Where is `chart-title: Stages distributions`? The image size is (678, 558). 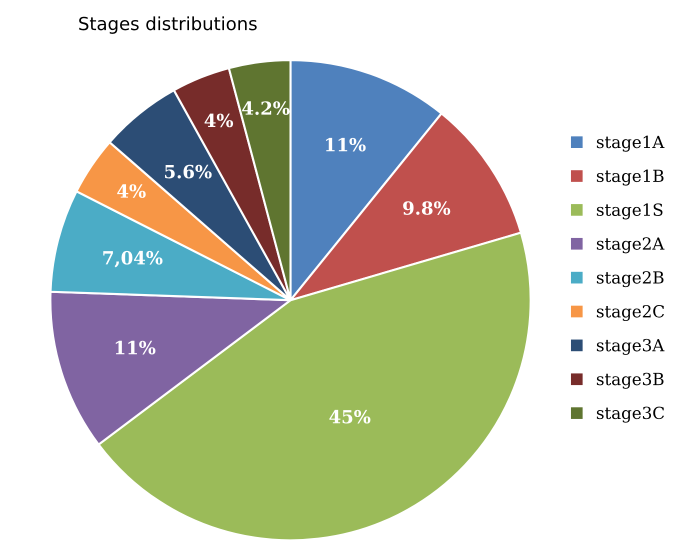 chart-title: Stages distributions is located at coordinates (168, 25).